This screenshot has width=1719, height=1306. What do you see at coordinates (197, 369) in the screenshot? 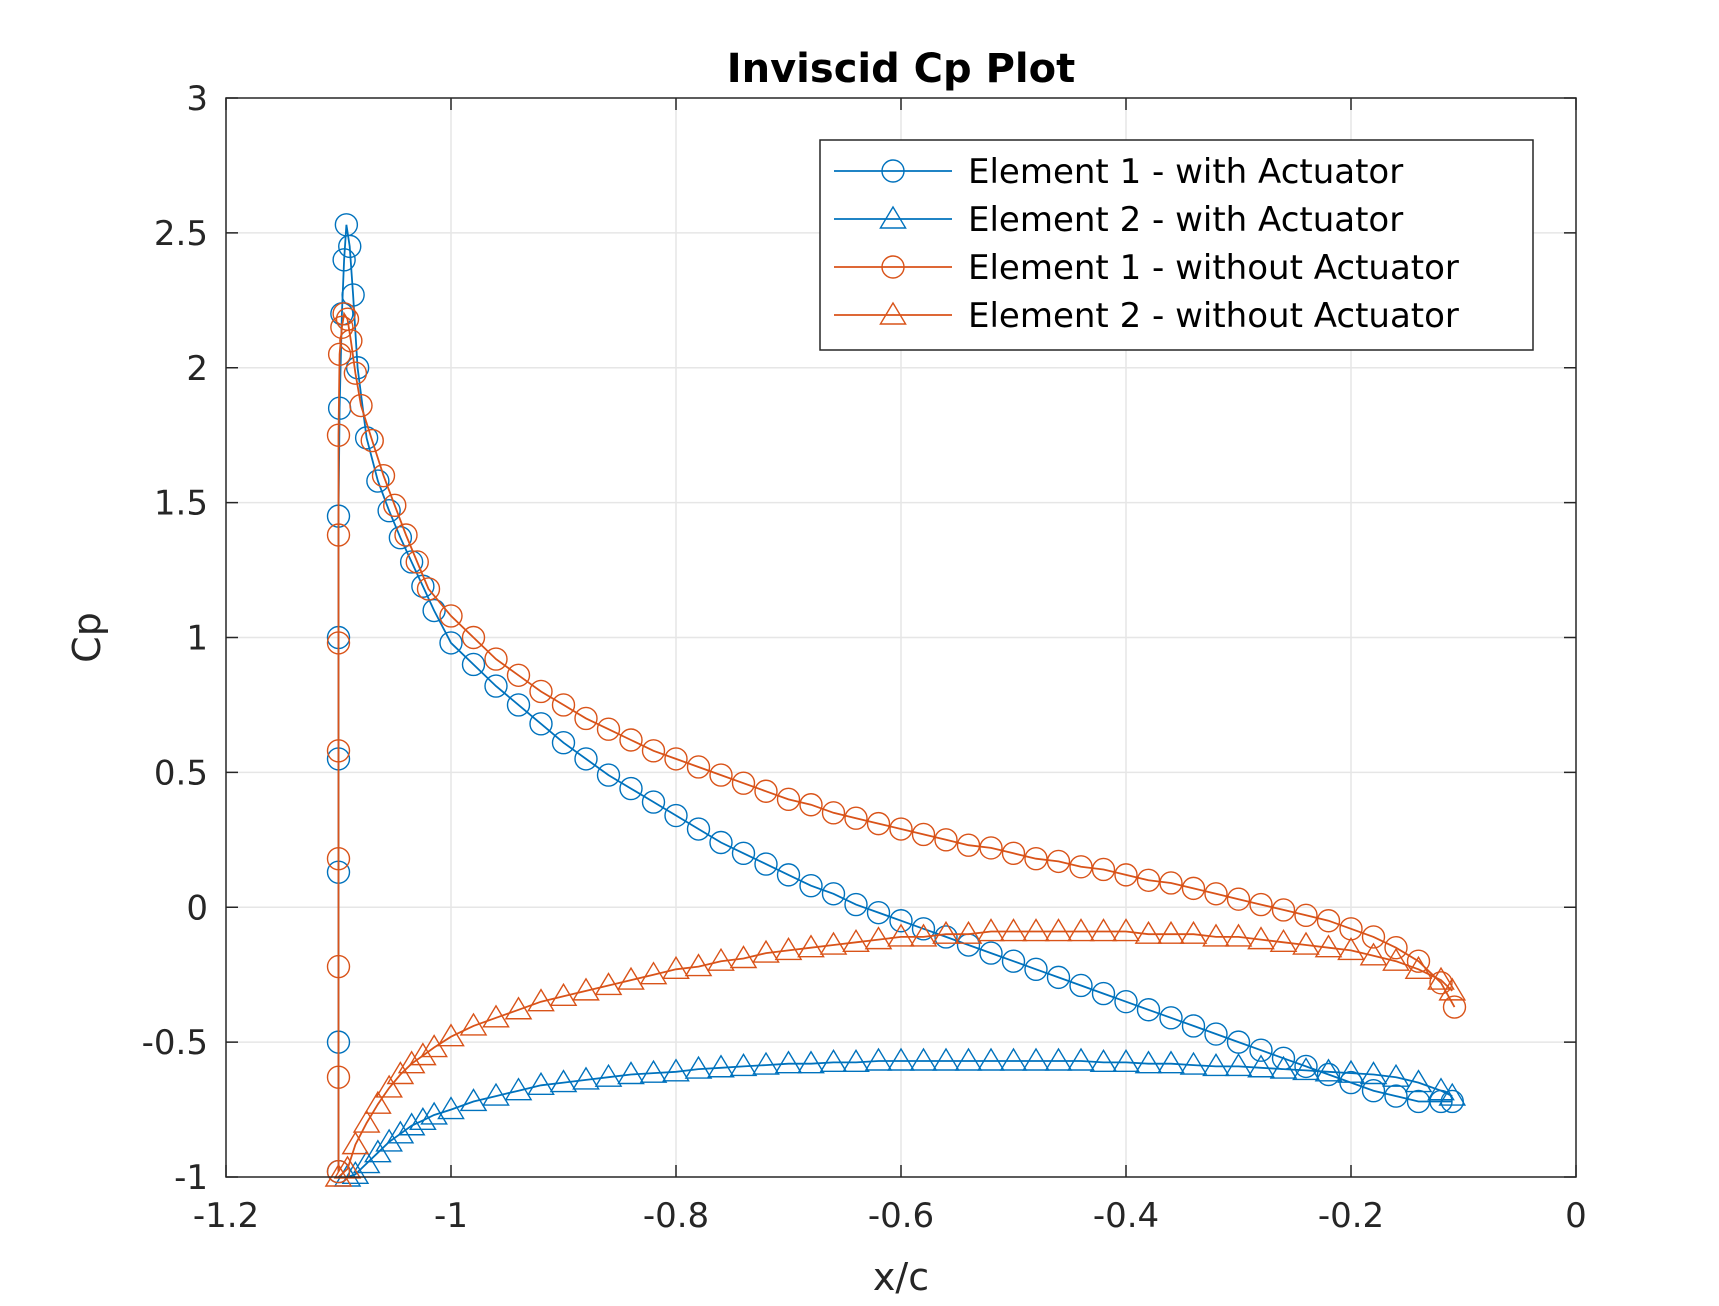
I see `y-tick-label: 2` at bounding box center [197, 369].